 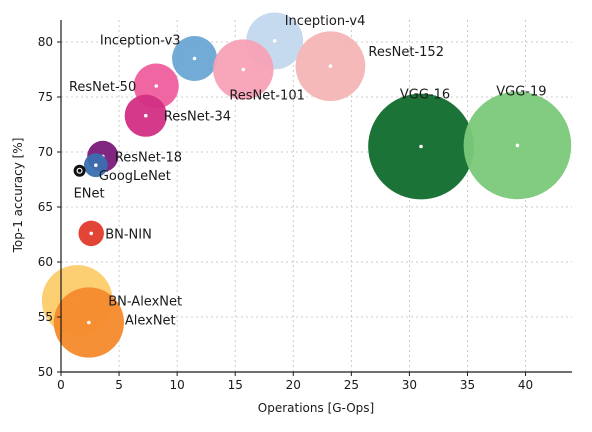 What do you see at coordinates (119, 385) in the screenshot?
I see `x-tick-label: 5` at bounding box center [119, 385].